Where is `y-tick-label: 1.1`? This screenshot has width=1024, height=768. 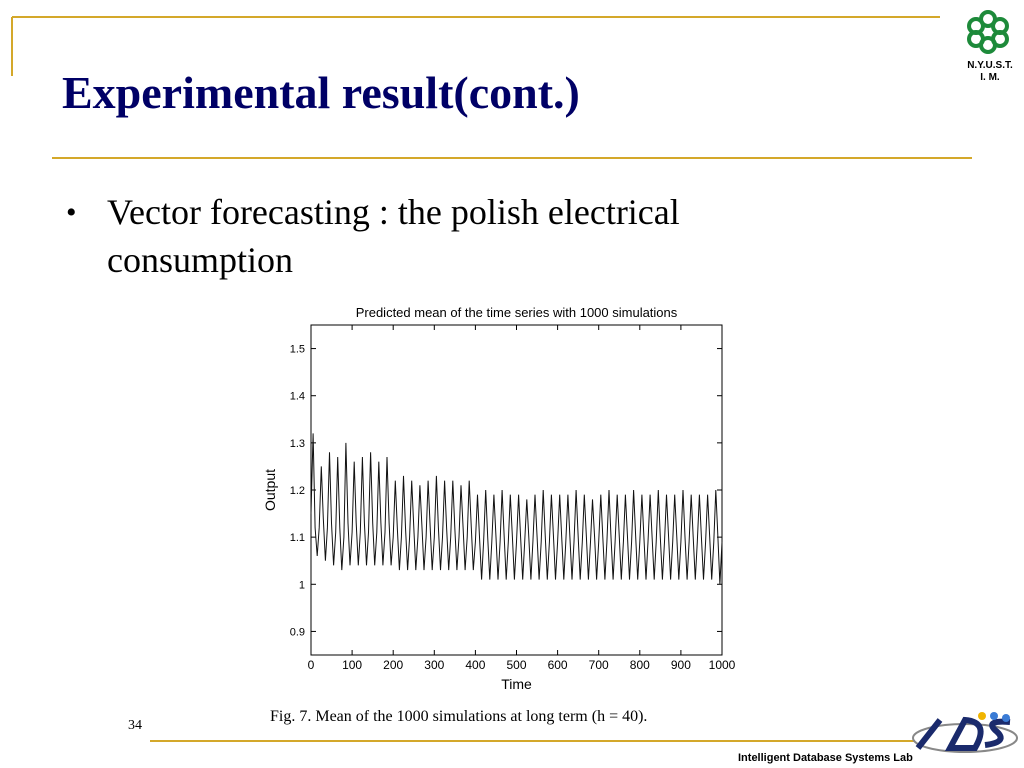 y-tick-label: 1.1 is located at coordinates (297, 538).